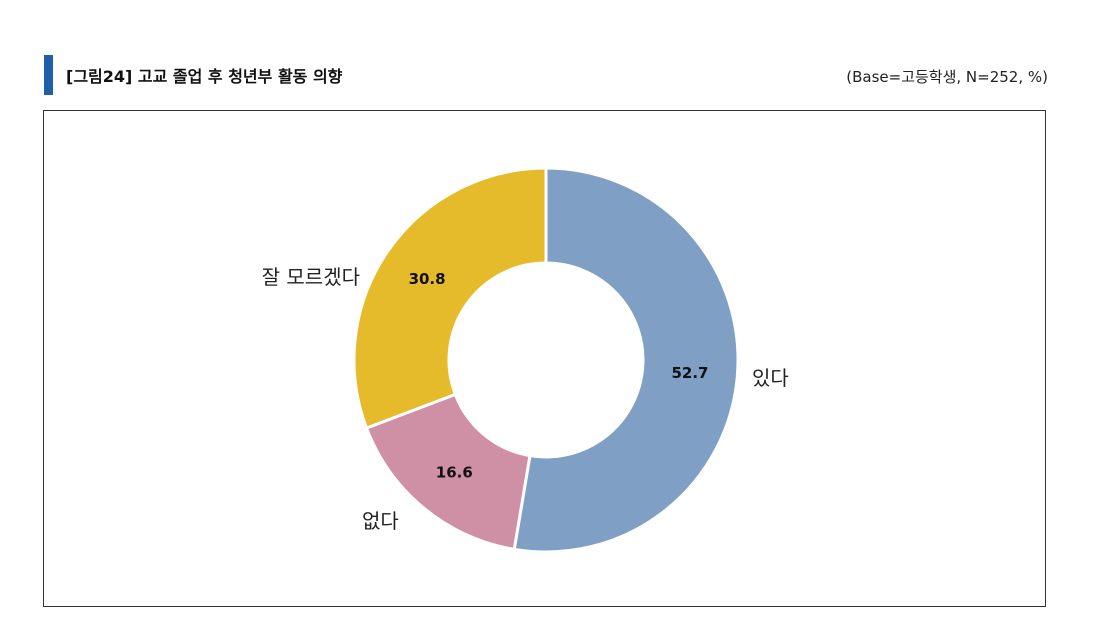 The image size is (1094, 636). What do you see at coordinates (311, 277) in the screenshot?
I see `slice-category-label-3: 잘 모르겠다` at bounding box center [311, 277].